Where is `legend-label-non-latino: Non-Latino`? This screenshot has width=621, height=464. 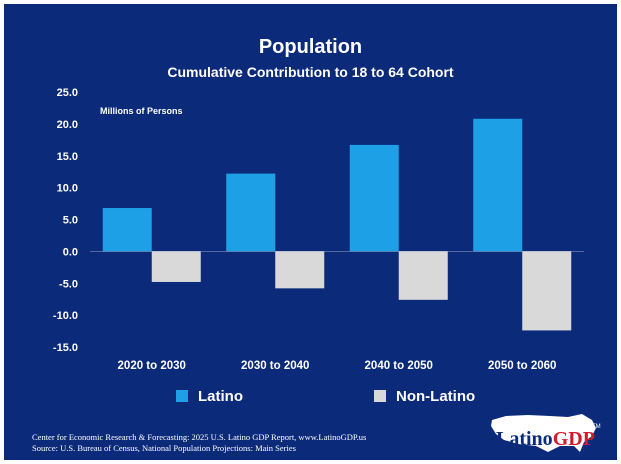 legend-label-non-latino: Non-Latino is located at coordinates (436, 396).